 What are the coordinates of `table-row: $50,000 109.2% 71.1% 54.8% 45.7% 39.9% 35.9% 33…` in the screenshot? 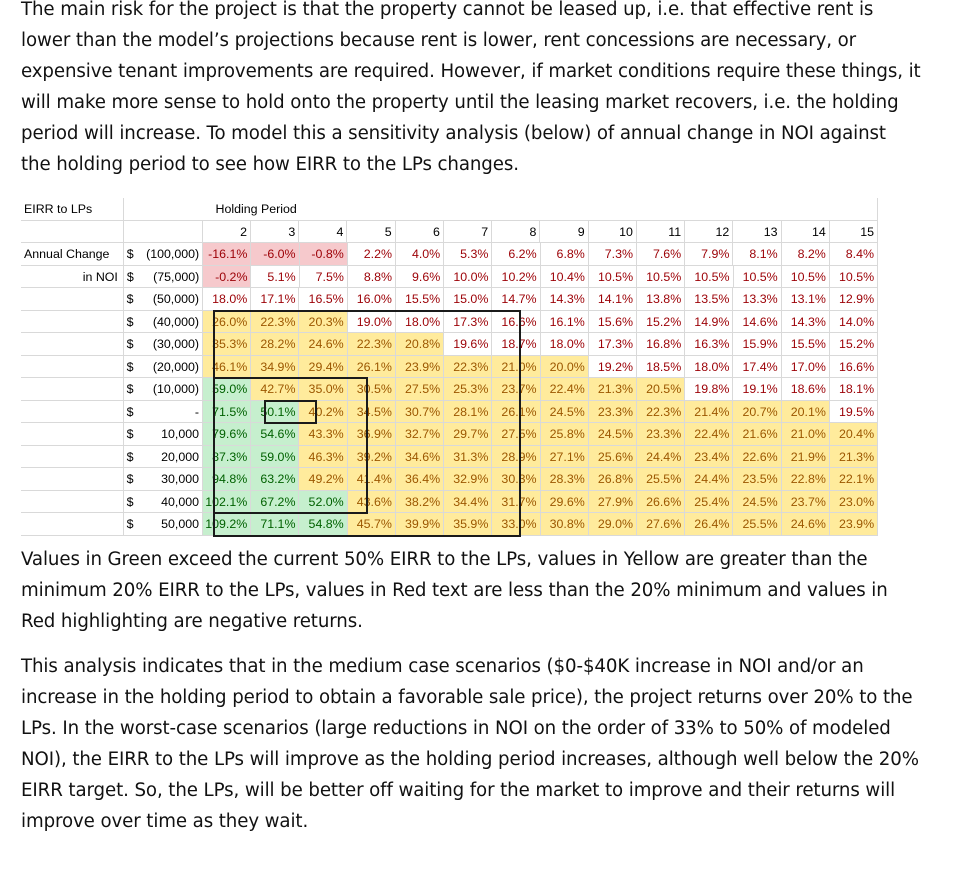 It's located at (450, 524).